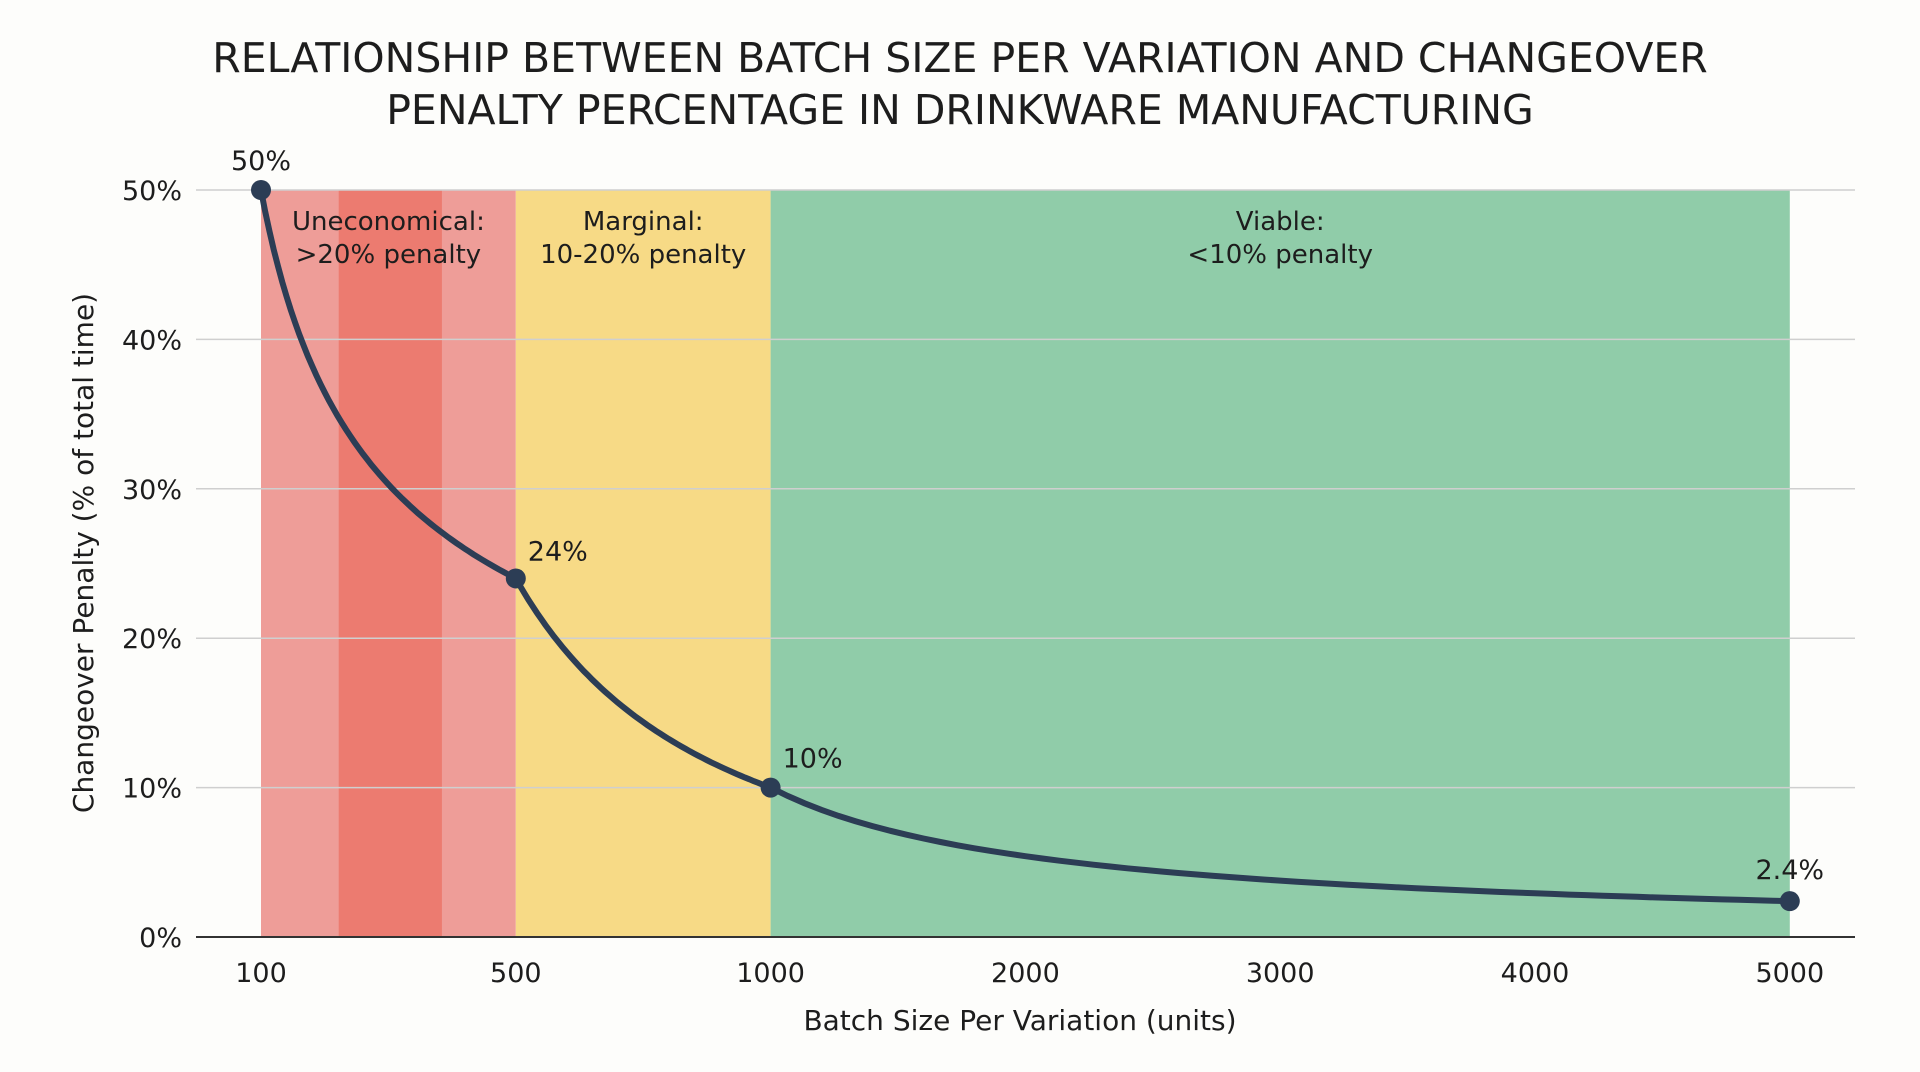  Describe the element at coordinates (152, 340) in the screenshot. I see `y-tick-label: 40%` at that location.